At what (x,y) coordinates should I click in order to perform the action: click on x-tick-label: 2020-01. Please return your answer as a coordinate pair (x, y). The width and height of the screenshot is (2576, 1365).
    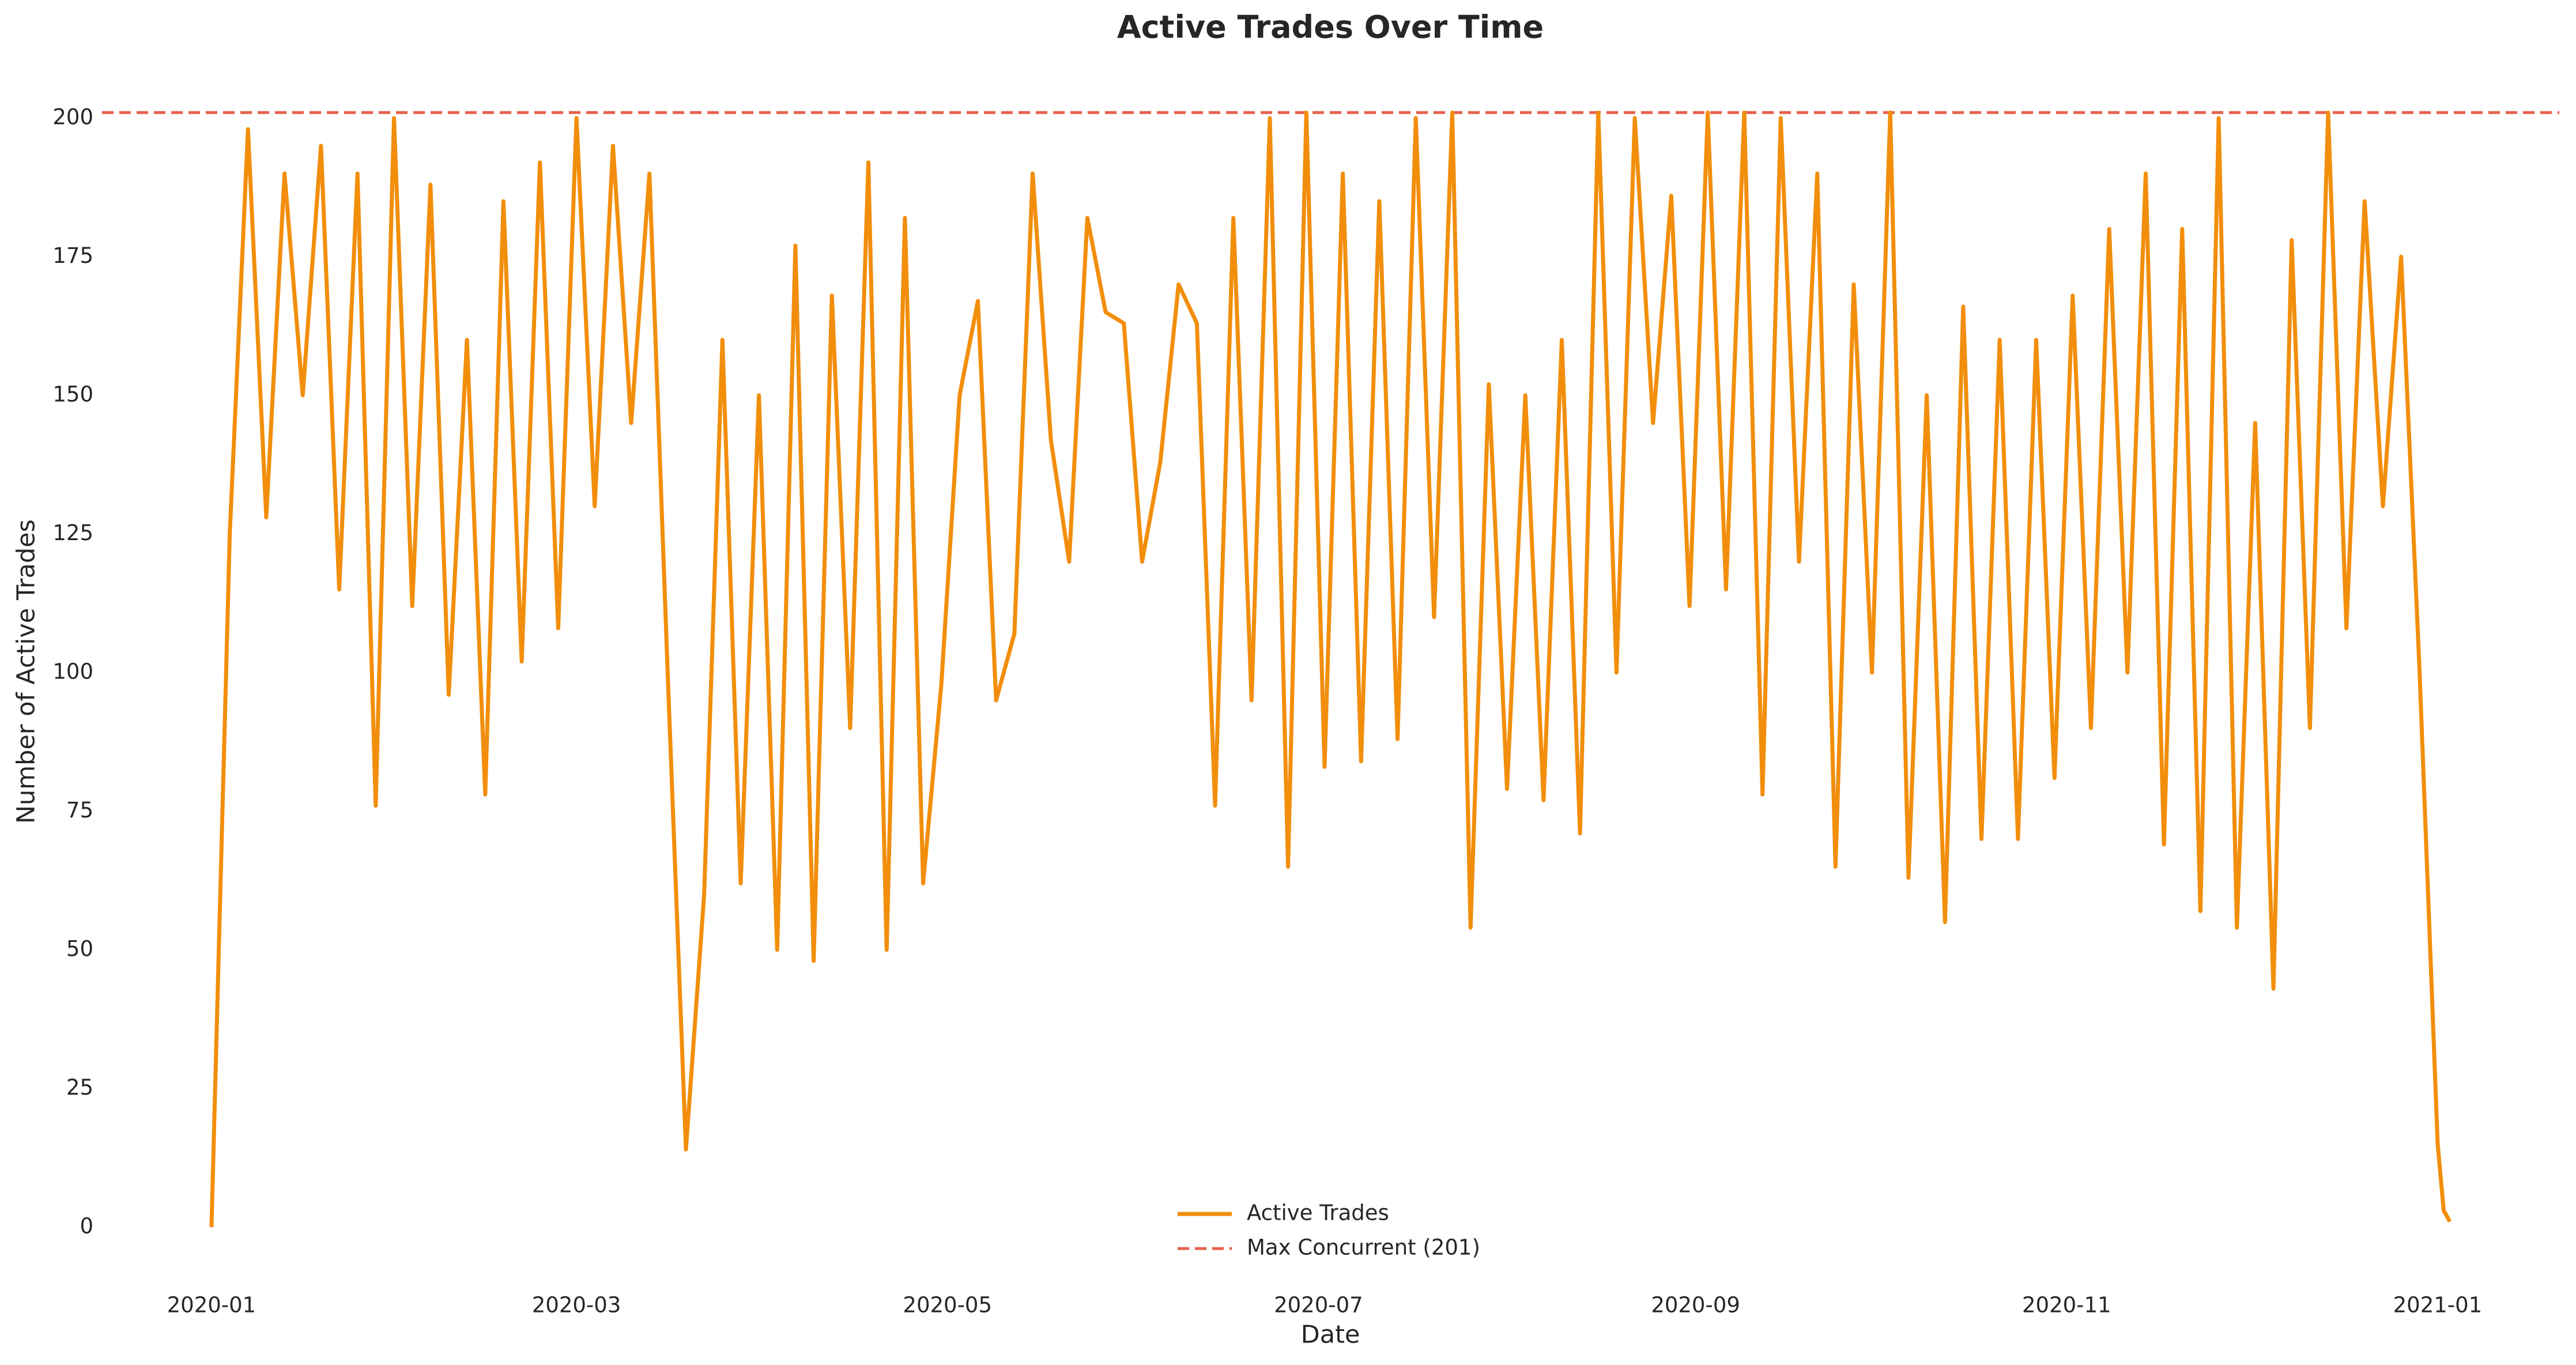
    Looking at the image, I should click on (212, 1306).